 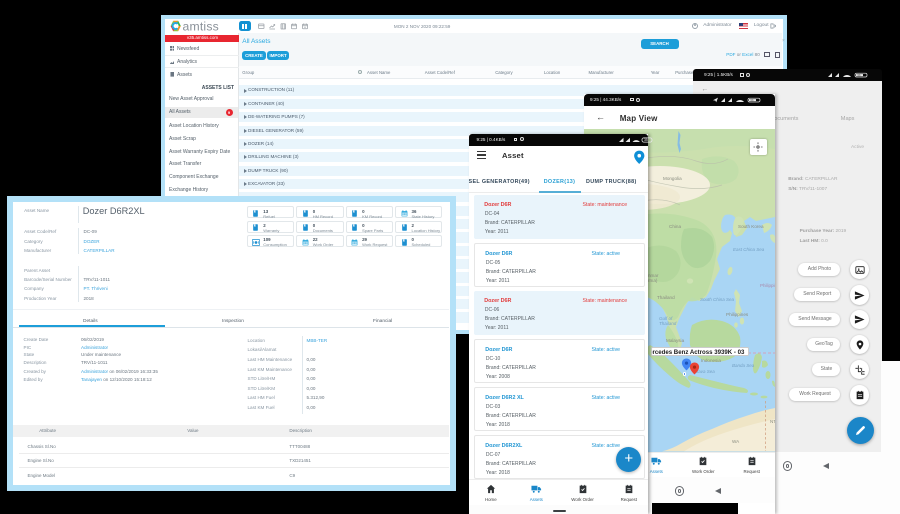 I want to click on svg-text: amtiss, so click(x=201, y=26).